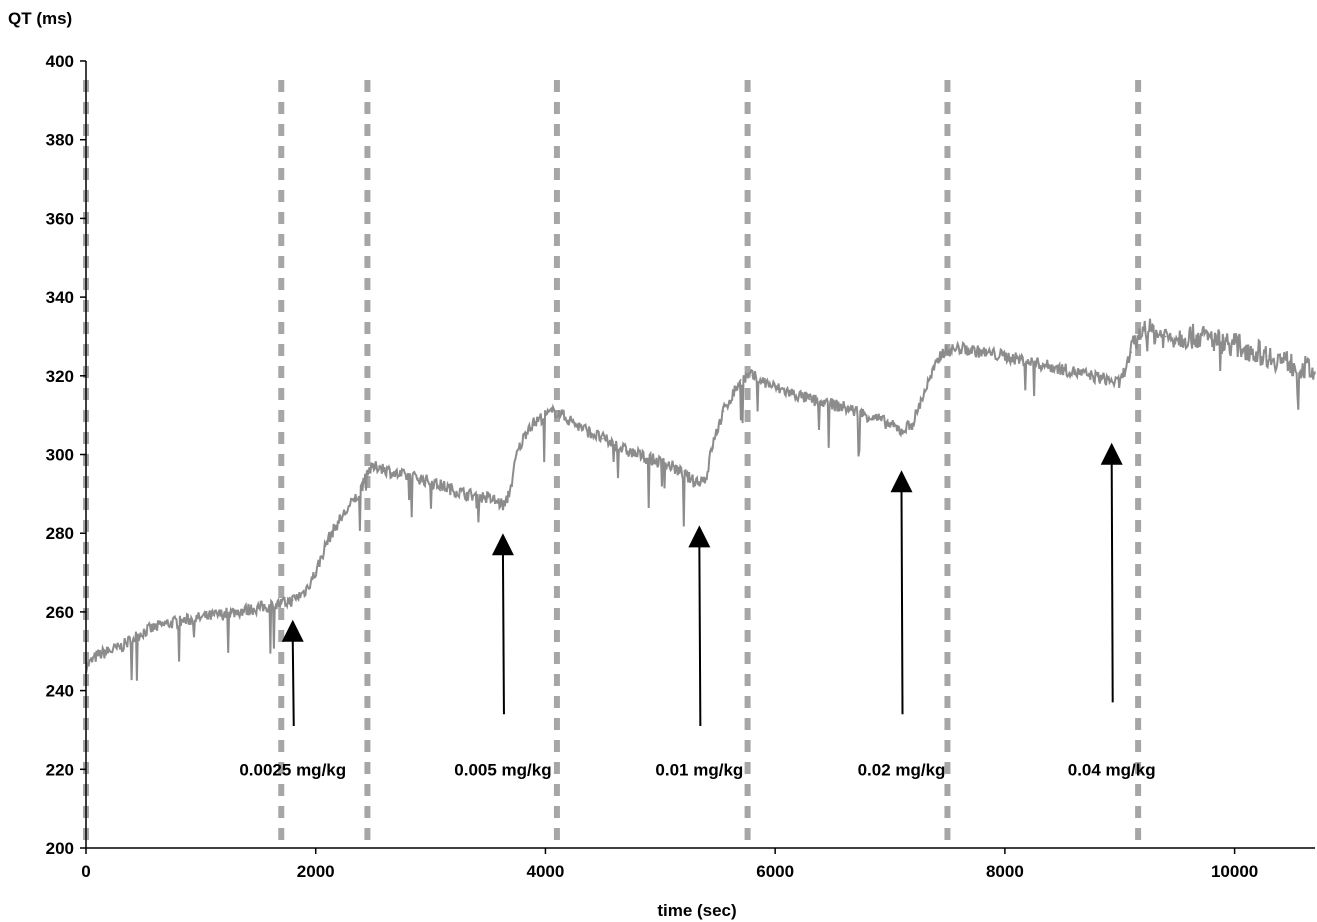 The width and height of the screenshot is (1317, 922). What do you see at coordinates (60, 848) in the screenshot?
I see `y-tick-label: 200` at bounding box center [60, 848].